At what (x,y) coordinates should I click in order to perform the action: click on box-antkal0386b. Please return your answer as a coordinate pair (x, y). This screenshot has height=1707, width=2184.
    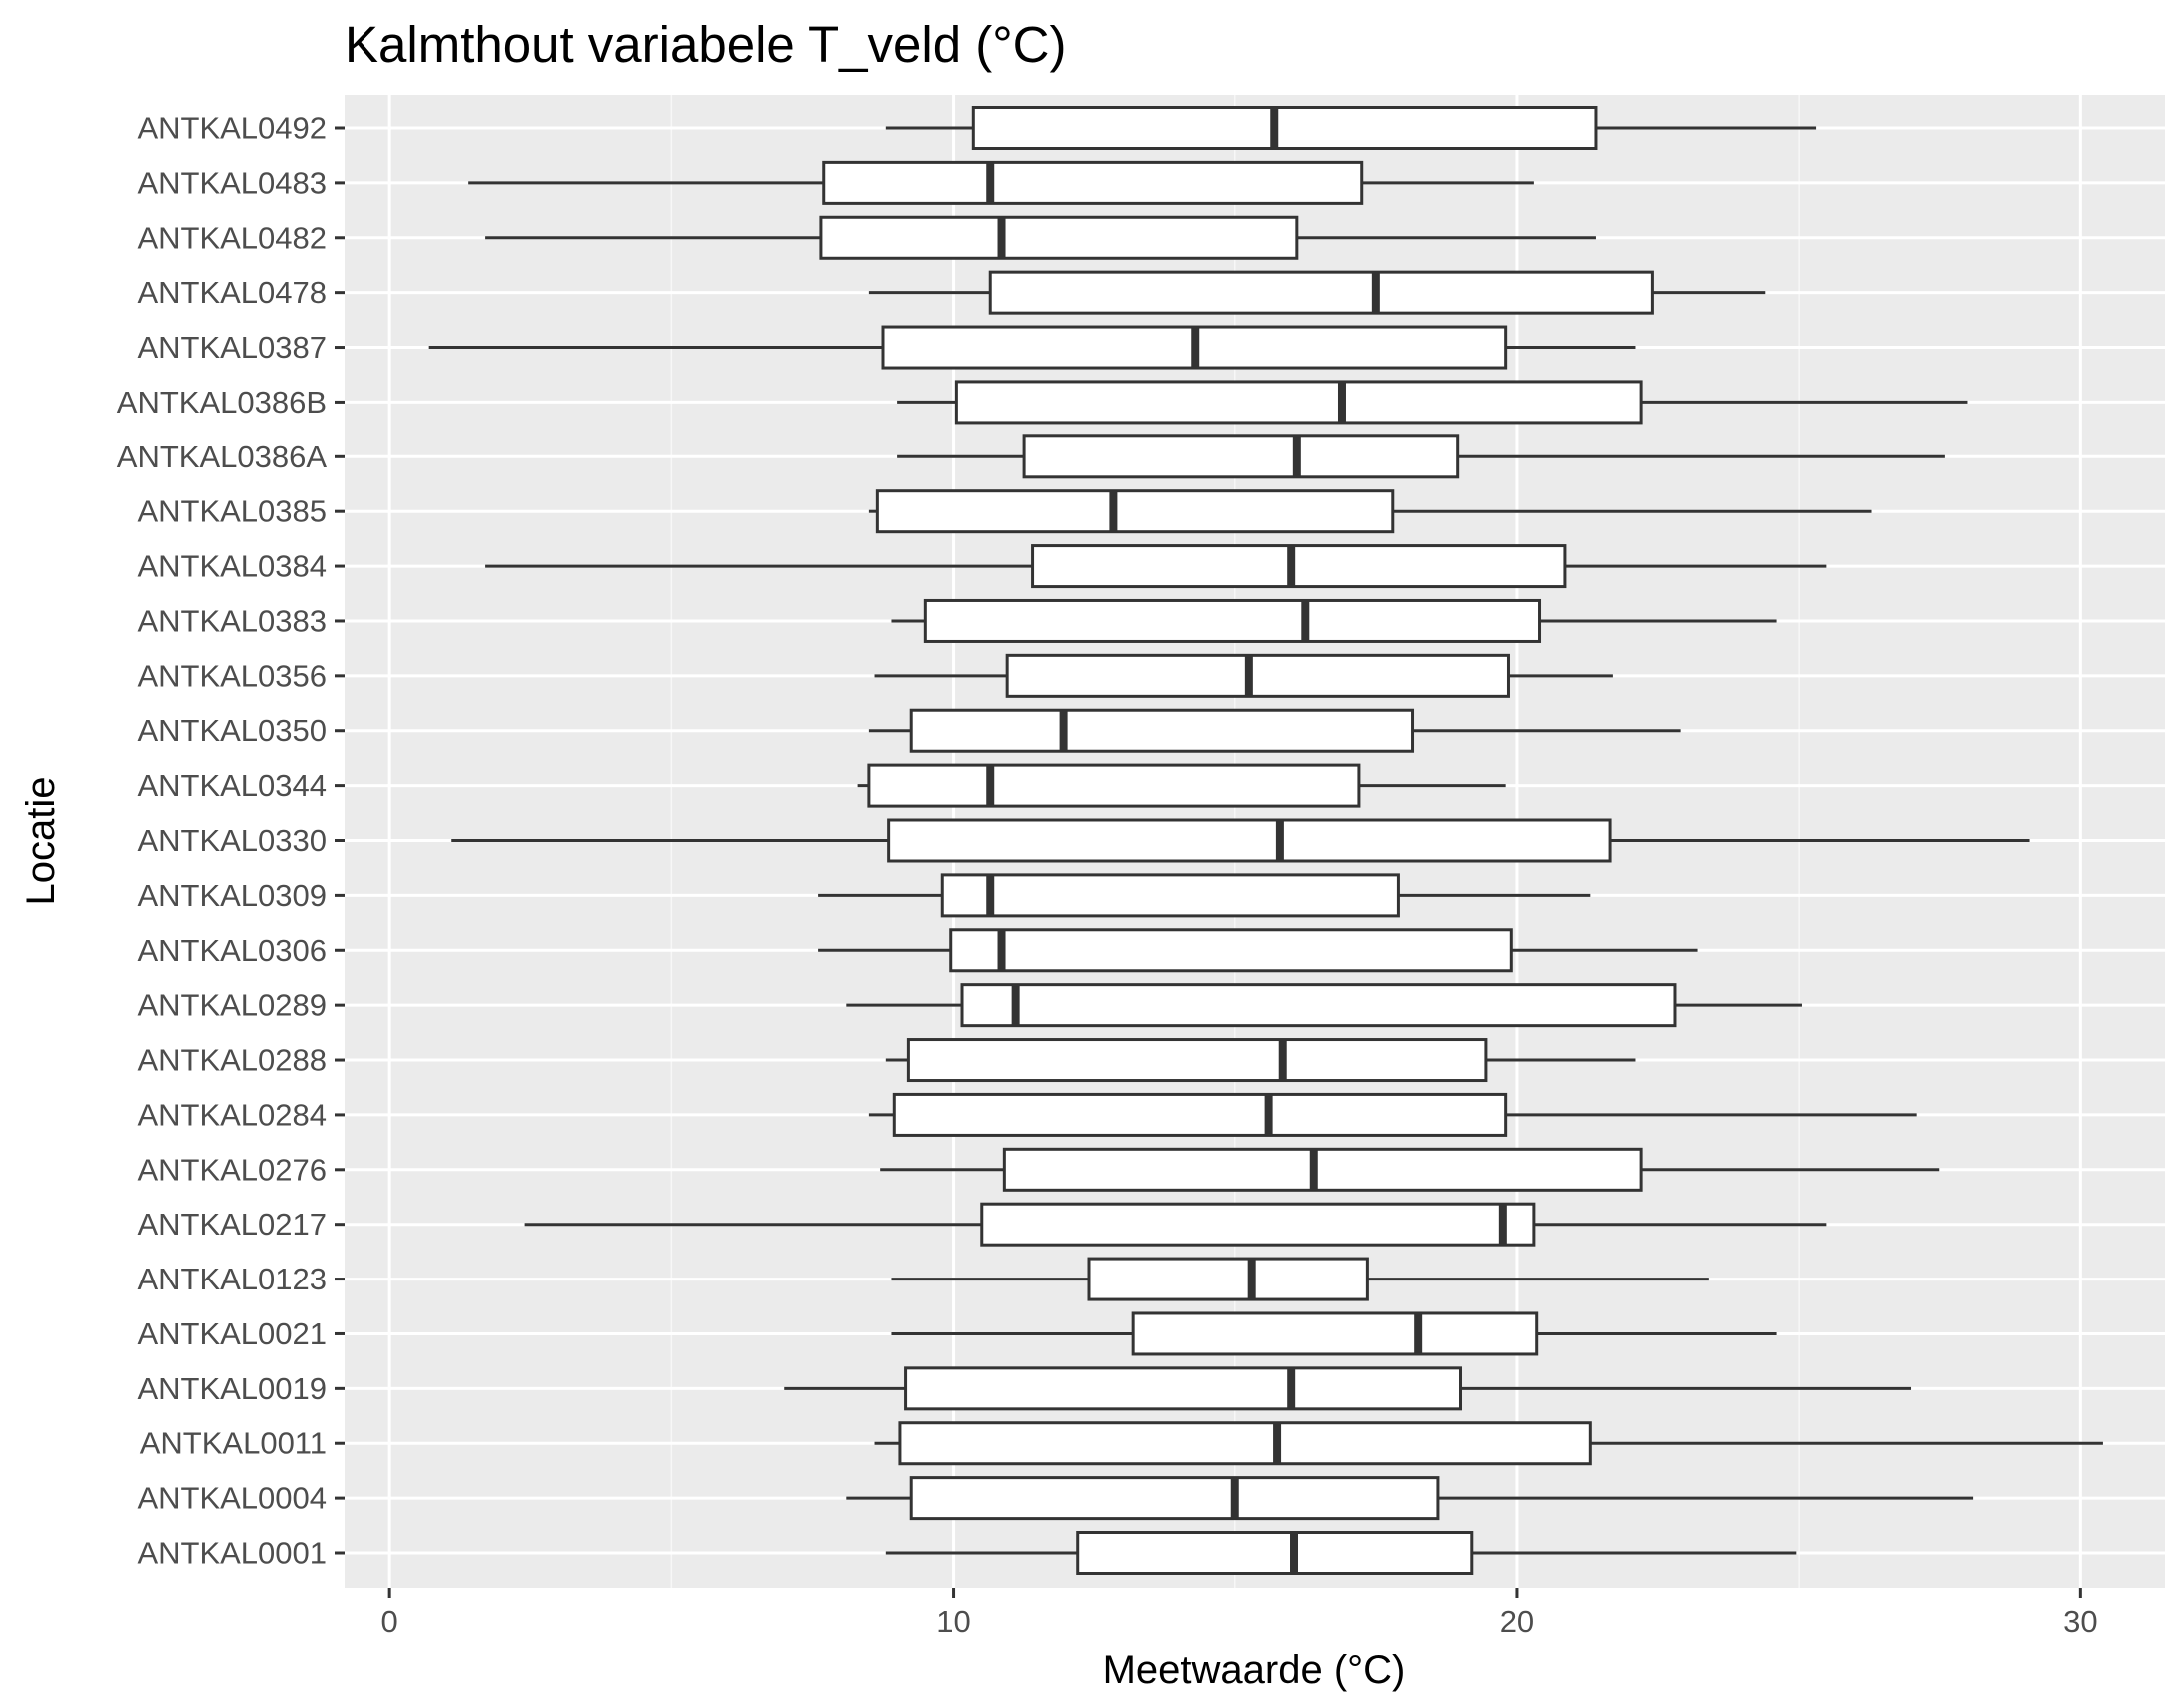
    Looking at the image, I should click on (1432, 402).